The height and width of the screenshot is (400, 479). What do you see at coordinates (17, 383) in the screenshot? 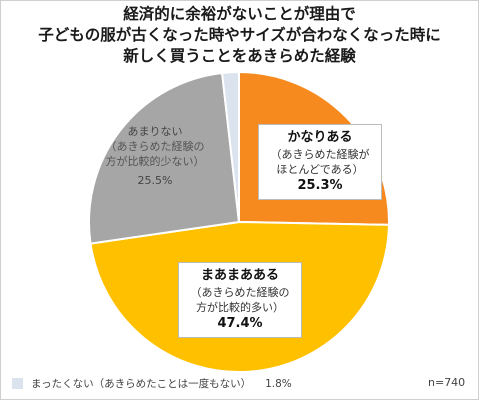
I see `legend-swatch` at bounding box center [17, 383].